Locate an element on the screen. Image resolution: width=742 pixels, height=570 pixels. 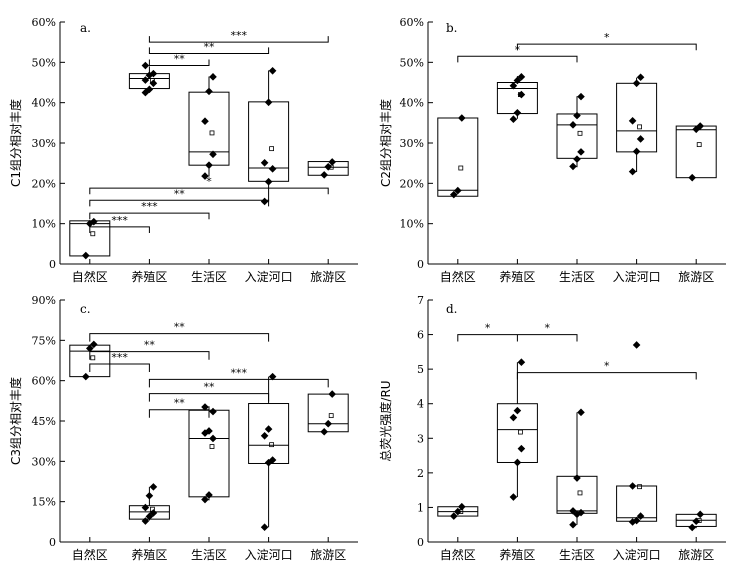
y-tick-label: 10% is located at coordinates (412, 224).